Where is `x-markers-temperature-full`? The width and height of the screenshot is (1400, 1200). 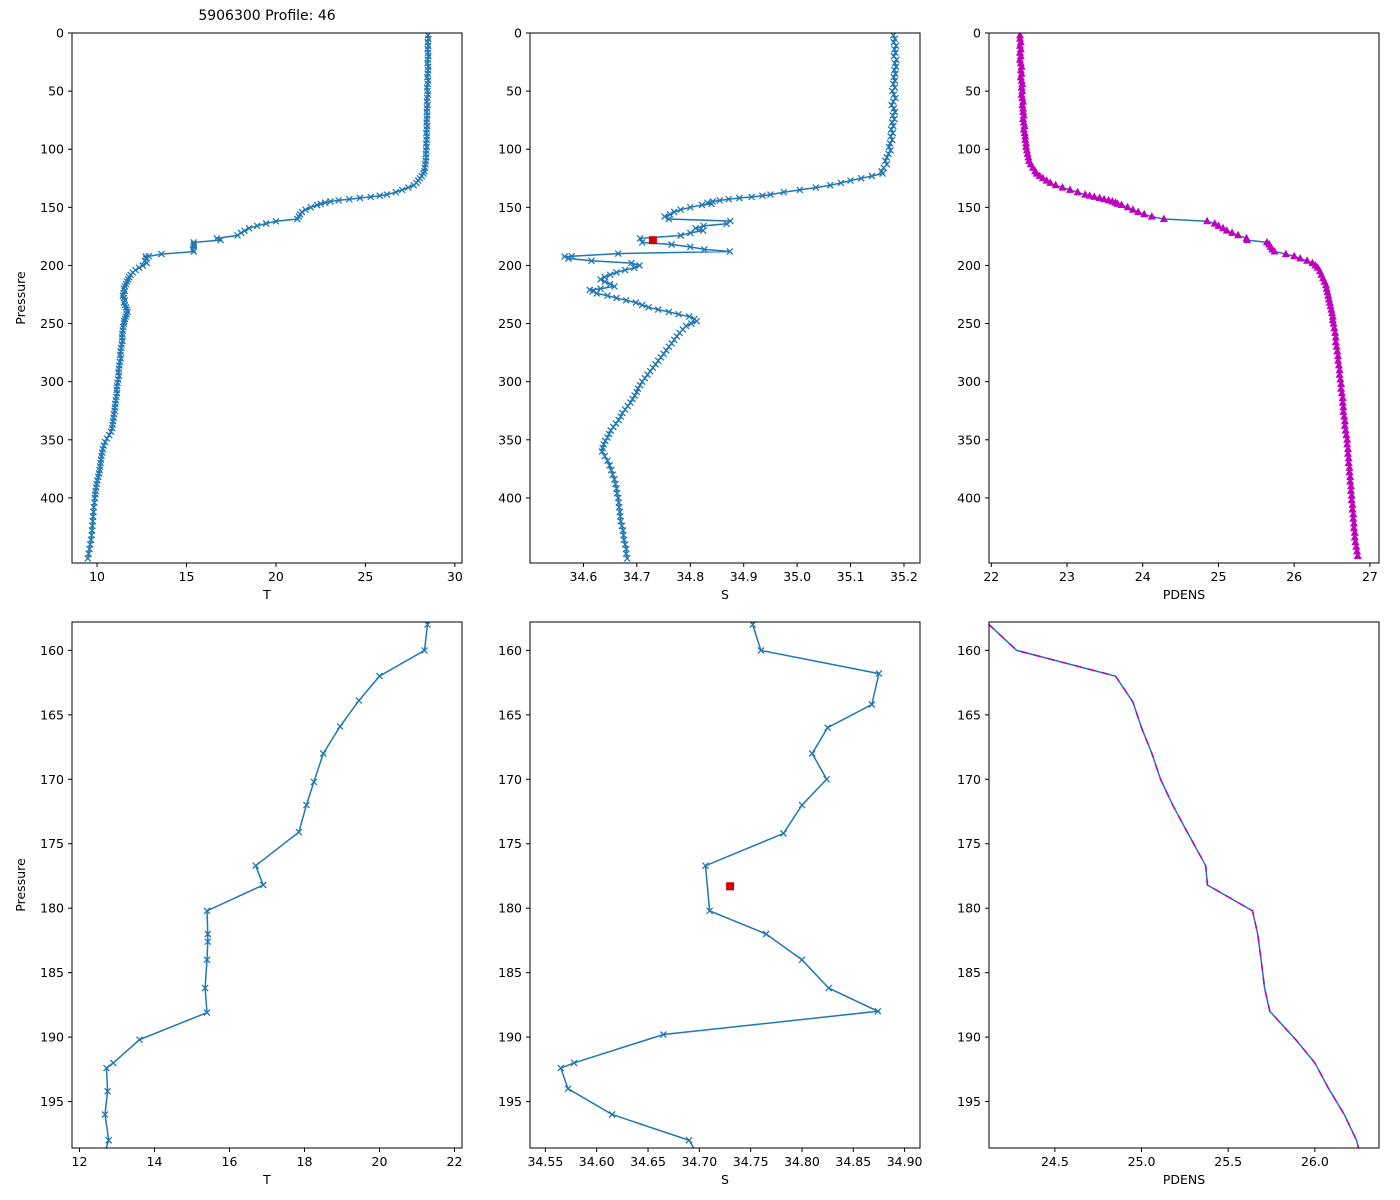 x-markers-temperature-full is located at coordinates (258, 297).